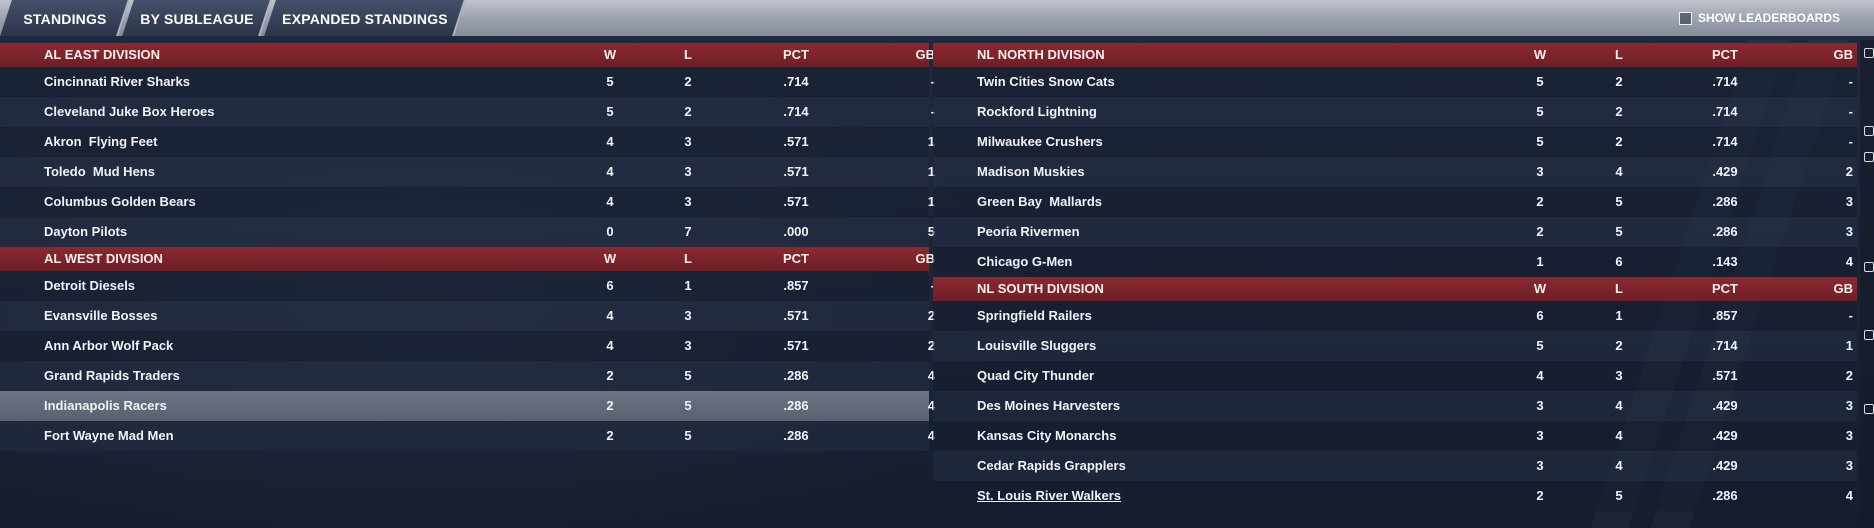 The image size is (1874, 528). What do you see at coordinates (101, 141) in the screenshot?
I see `team-name: Akron Flying Feet` at bounding box center [101, 141].